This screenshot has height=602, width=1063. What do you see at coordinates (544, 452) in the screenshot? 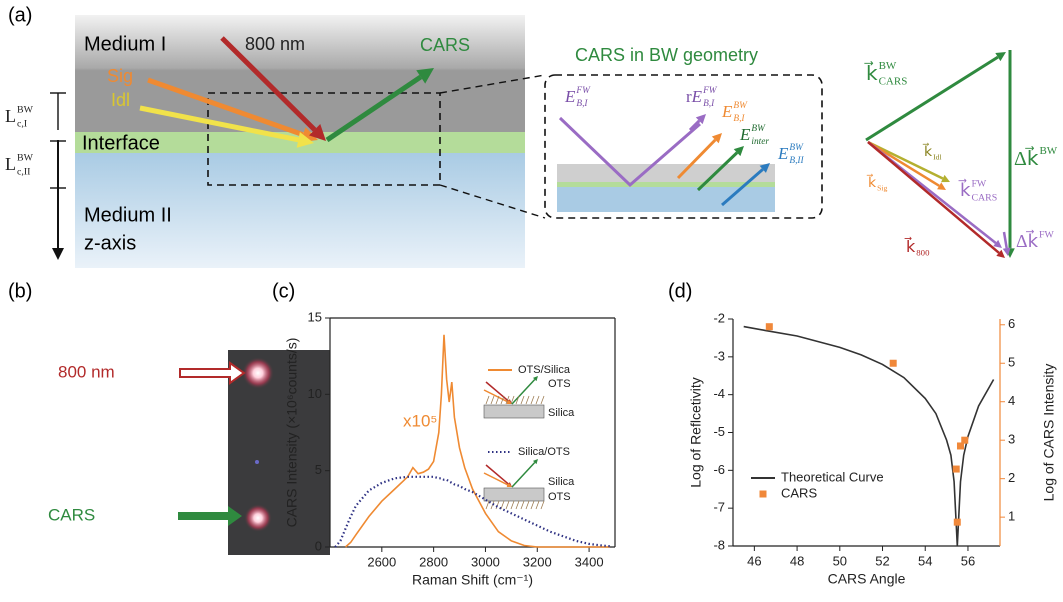
I see `legend-label: Silica/OTS` at bounding box center [544, 452].